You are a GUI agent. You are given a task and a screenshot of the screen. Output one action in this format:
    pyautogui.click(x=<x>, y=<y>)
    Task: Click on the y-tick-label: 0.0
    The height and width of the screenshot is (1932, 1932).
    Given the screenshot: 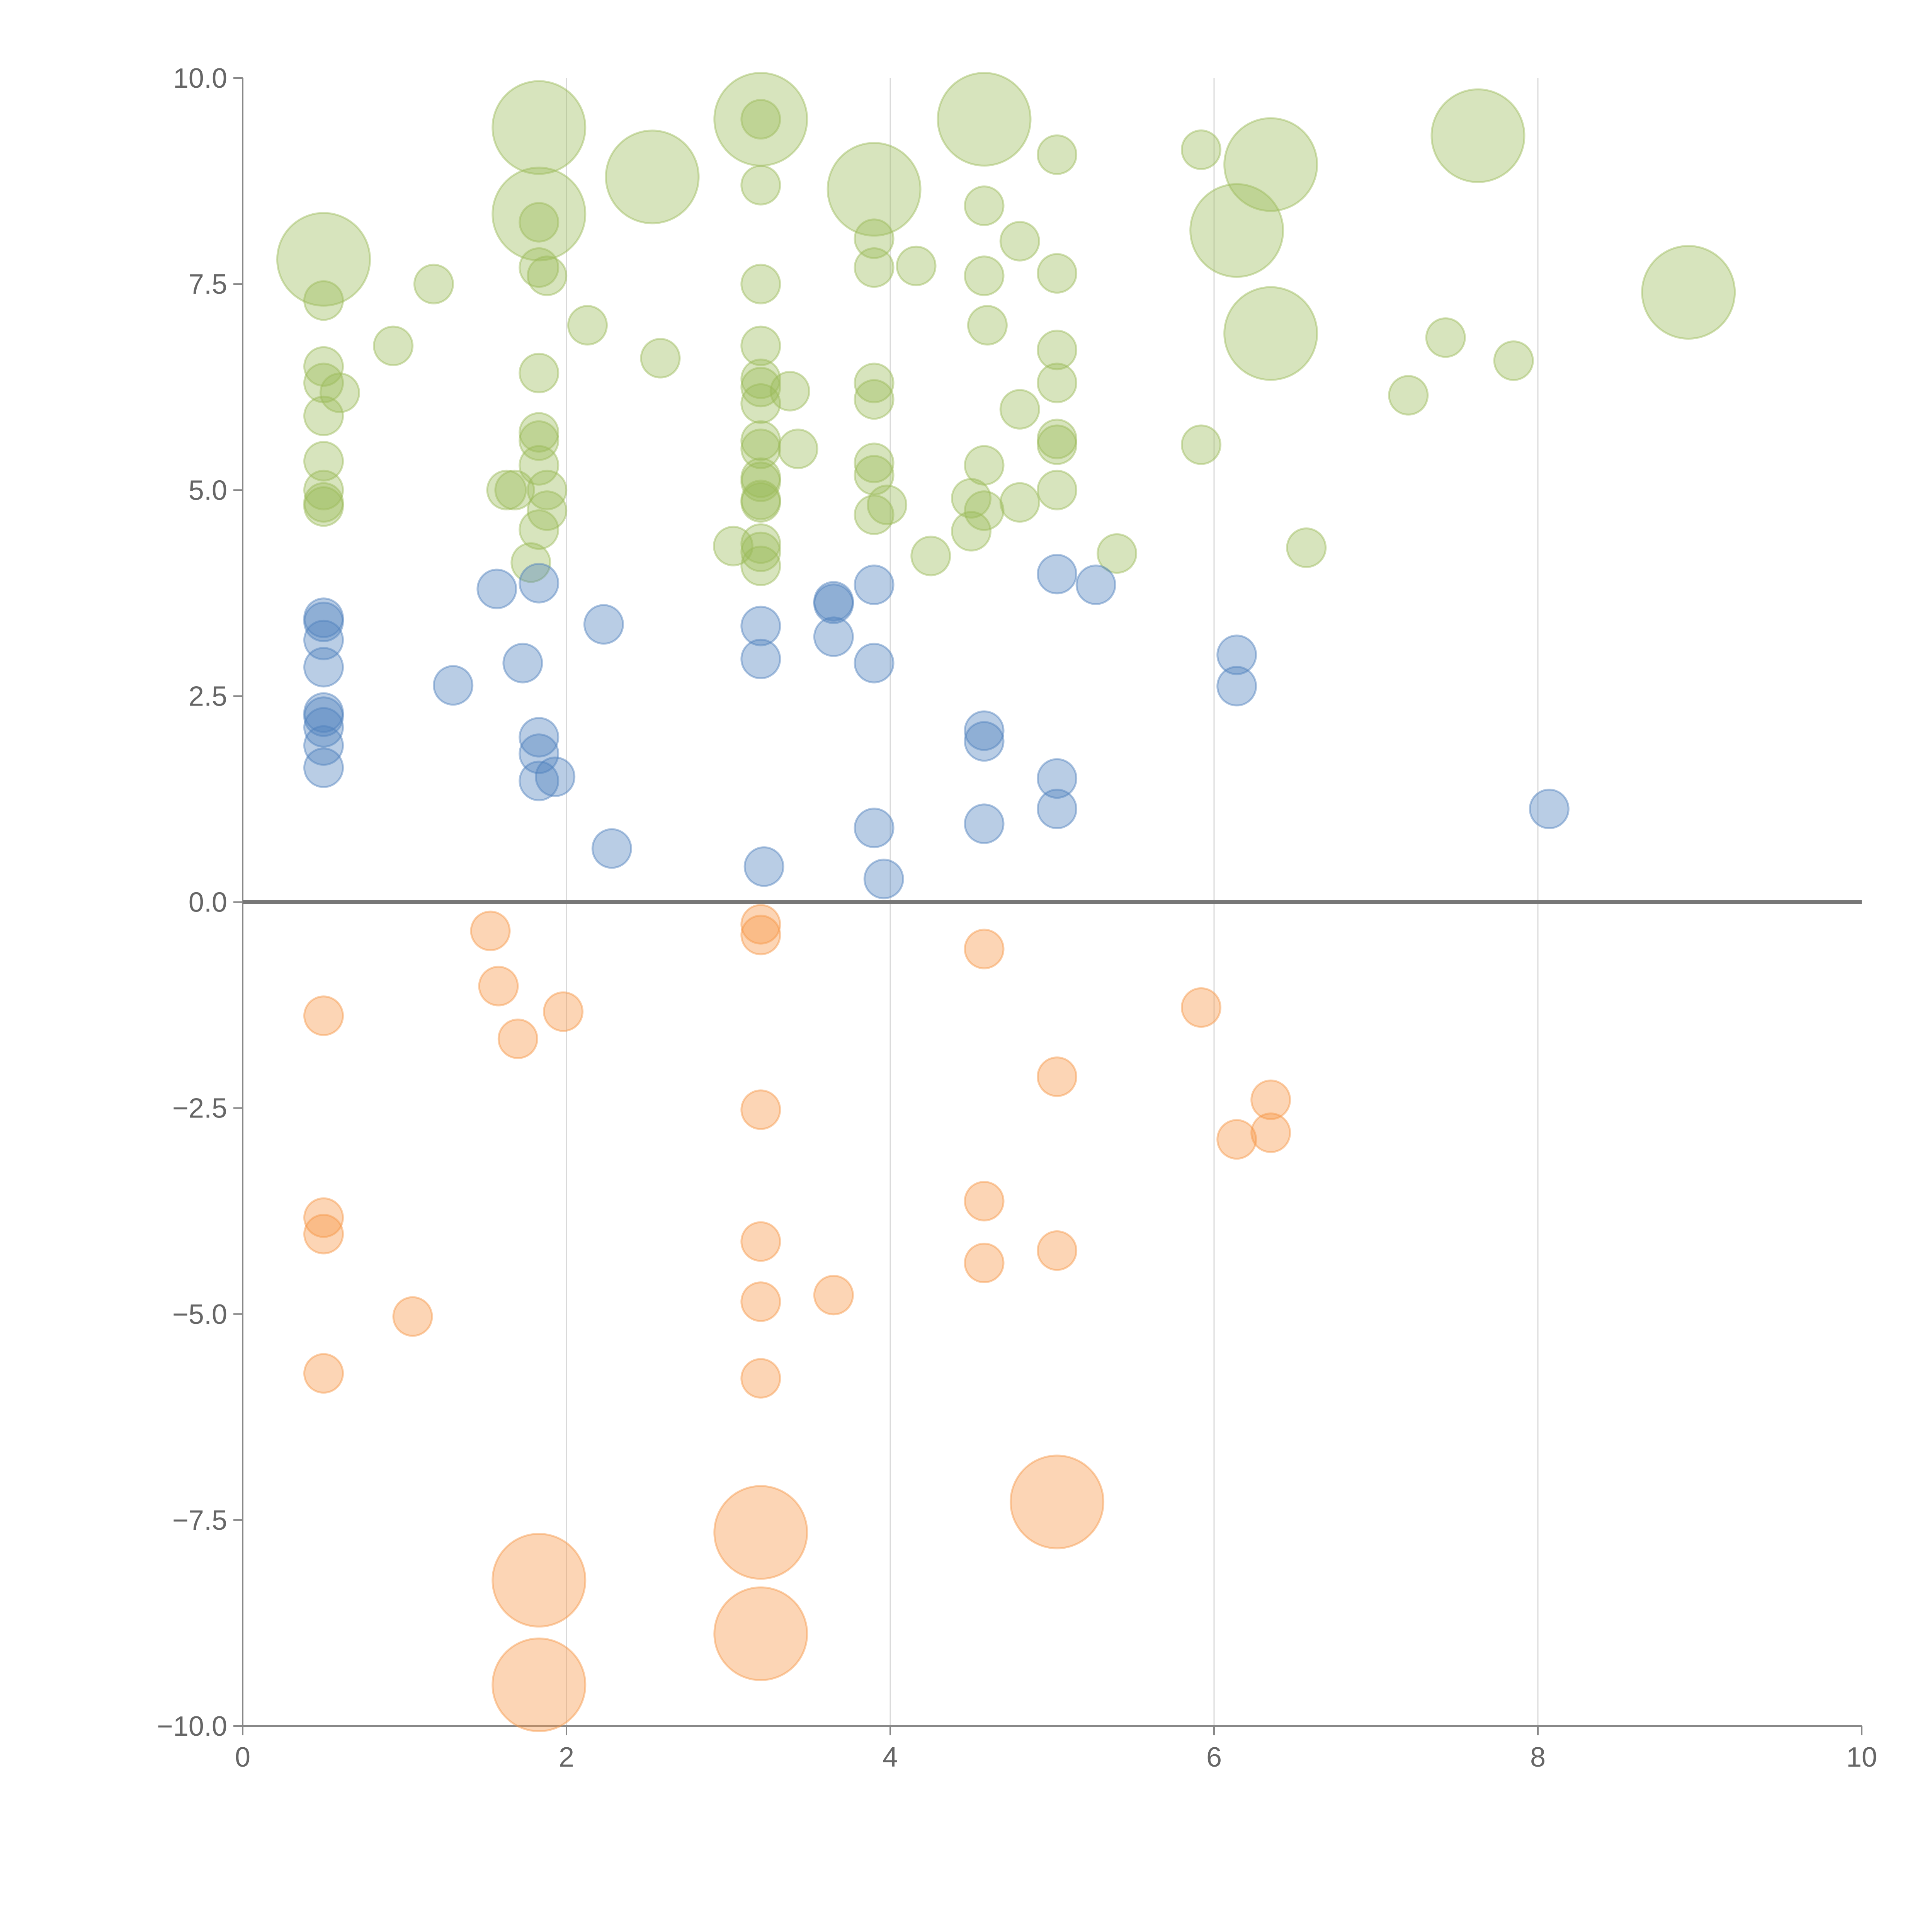 What is the action you would take?
    pyautogui.click(x=208, y=903)
    